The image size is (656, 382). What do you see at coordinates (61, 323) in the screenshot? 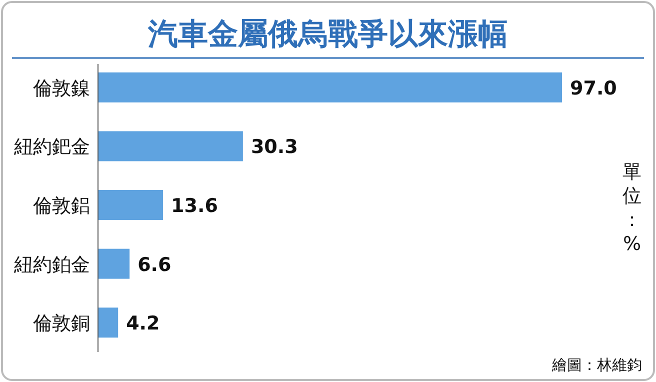
I see `y-tick-label: 倫敦銅` at bounding box center [61, 323].